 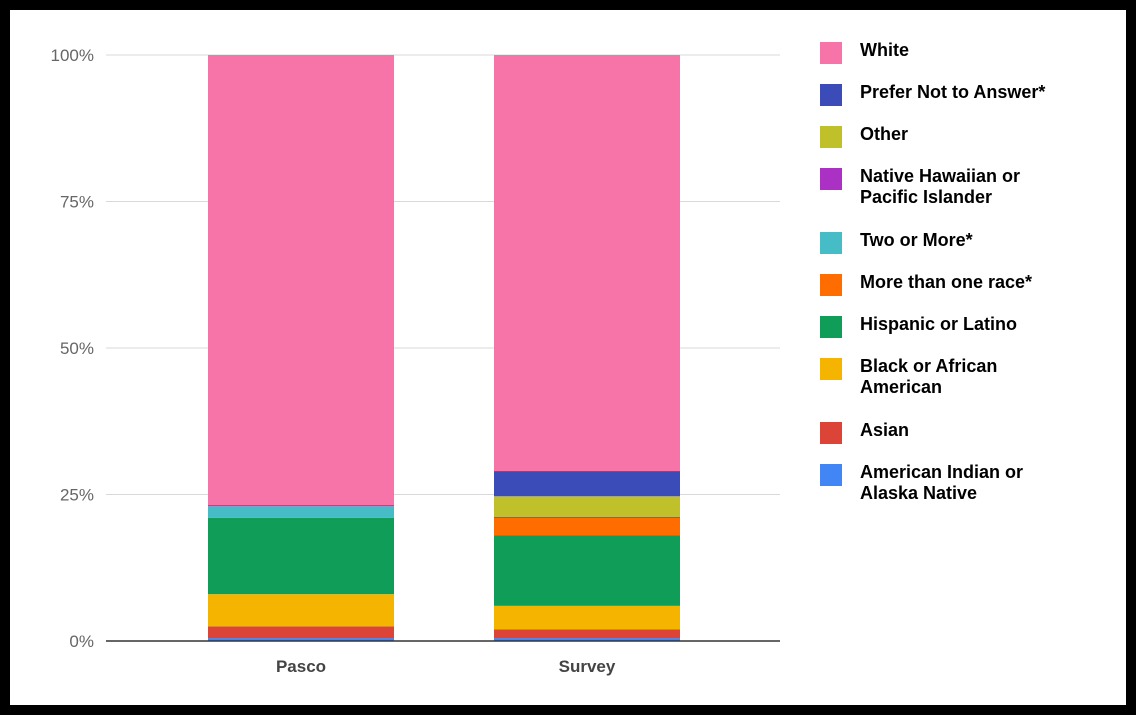 What do you see at coordinates (940, 186) in the screenshot?
I see `legend-label: Native Hawaiian or Pacific Islander` at bounding box center [940, 186].